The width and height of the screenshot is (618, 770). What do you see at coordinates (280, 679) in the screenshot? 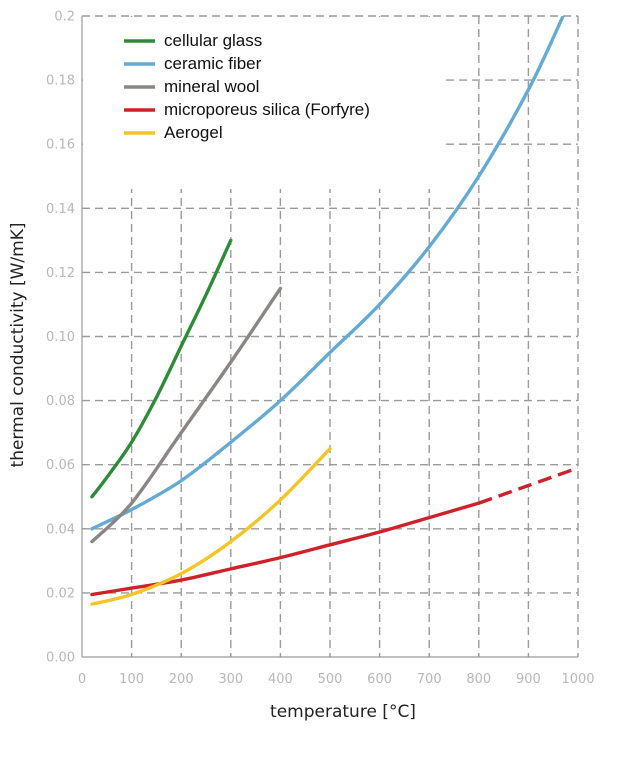
I see `x-tick-label: 400` at bounding box center [280, 679].